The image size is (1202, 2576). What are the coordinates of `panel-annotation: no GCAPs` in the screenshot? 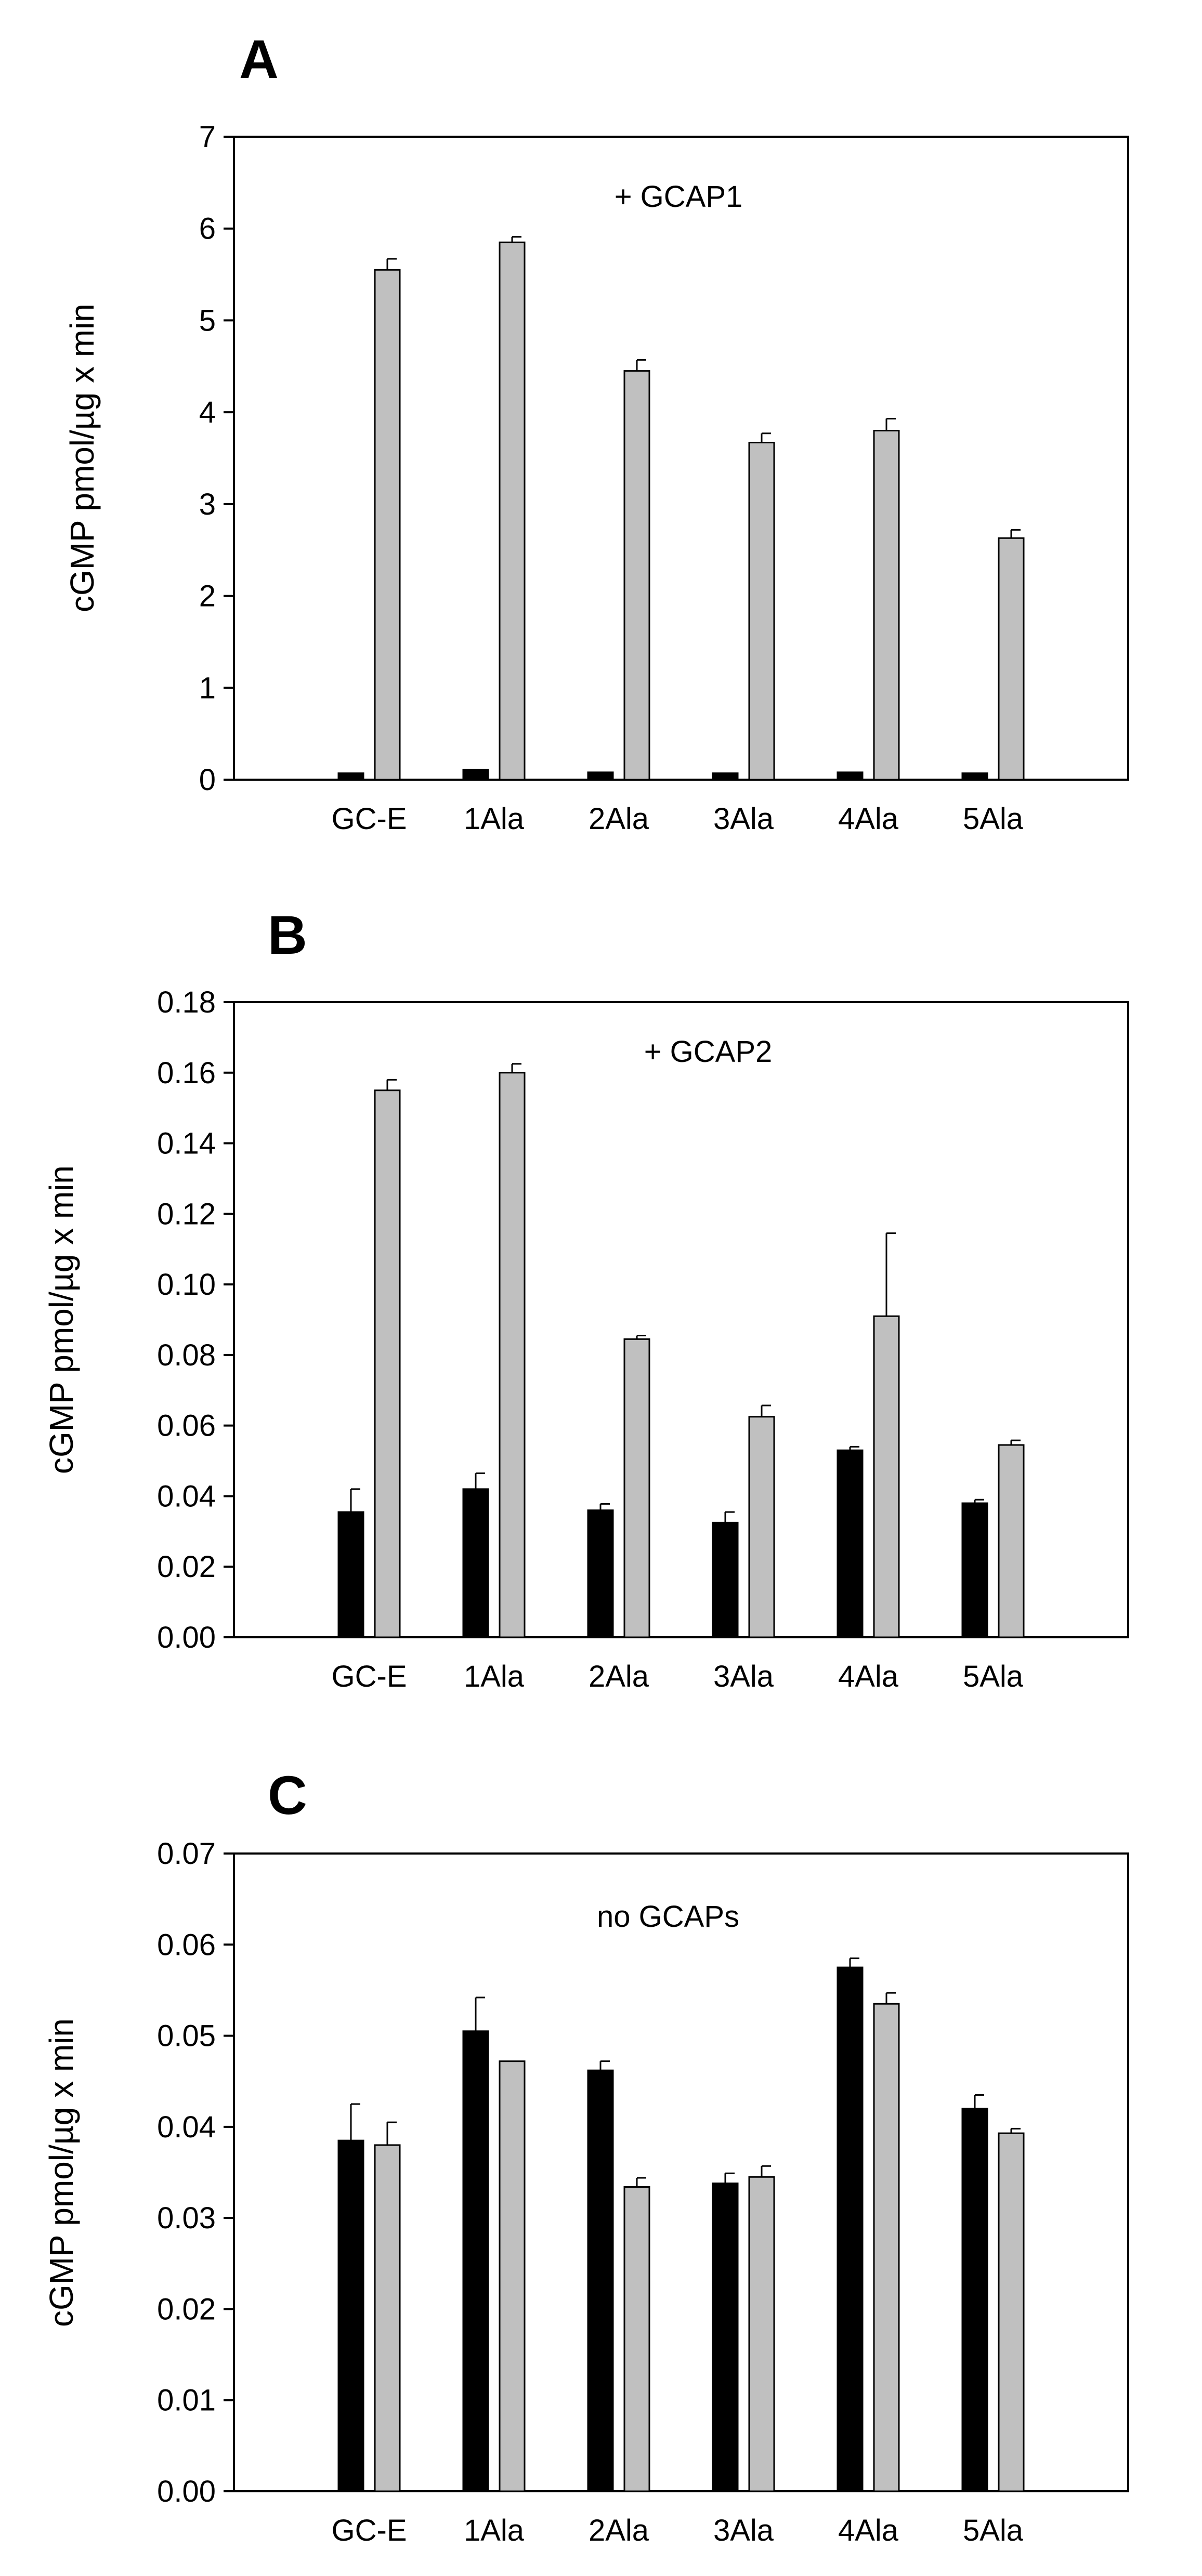 It's located at (668, 1917).